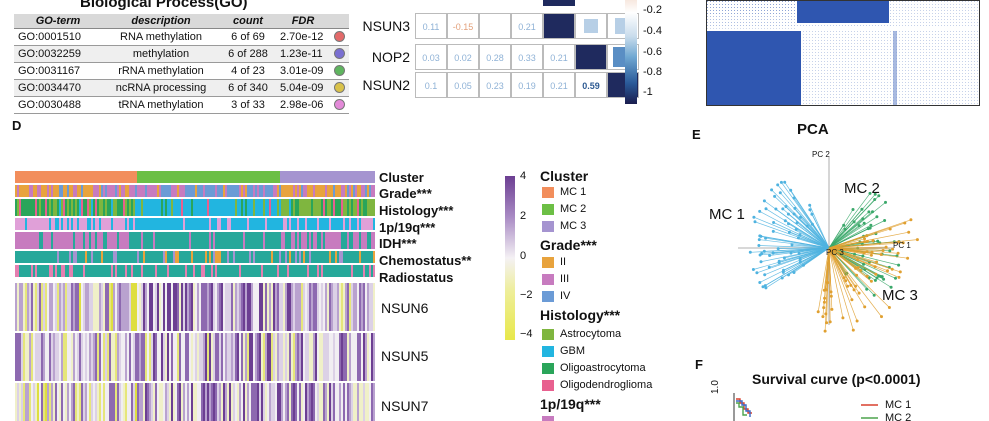  Describe the element at coordinates (573, 226) in the screenshot. I see `legend-item-label: MC 3` at that location.